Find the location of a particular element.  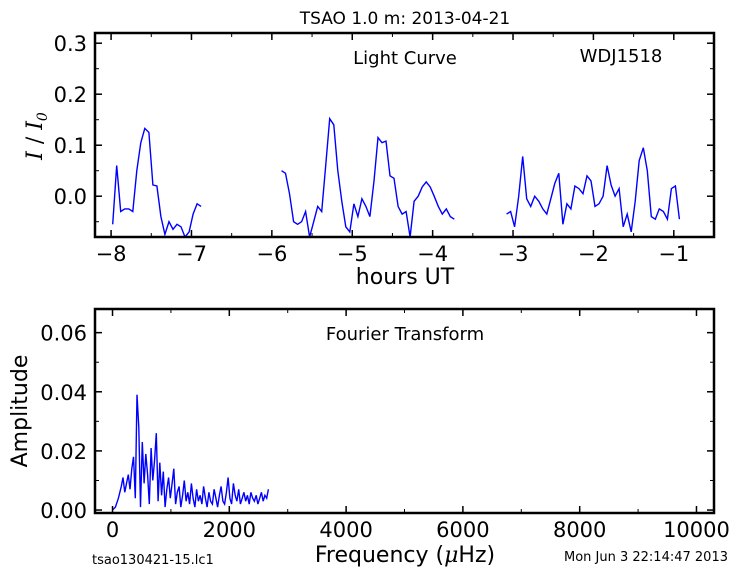

light-curve-ylabel-sub: 0 is located at coordinates (43, 116).